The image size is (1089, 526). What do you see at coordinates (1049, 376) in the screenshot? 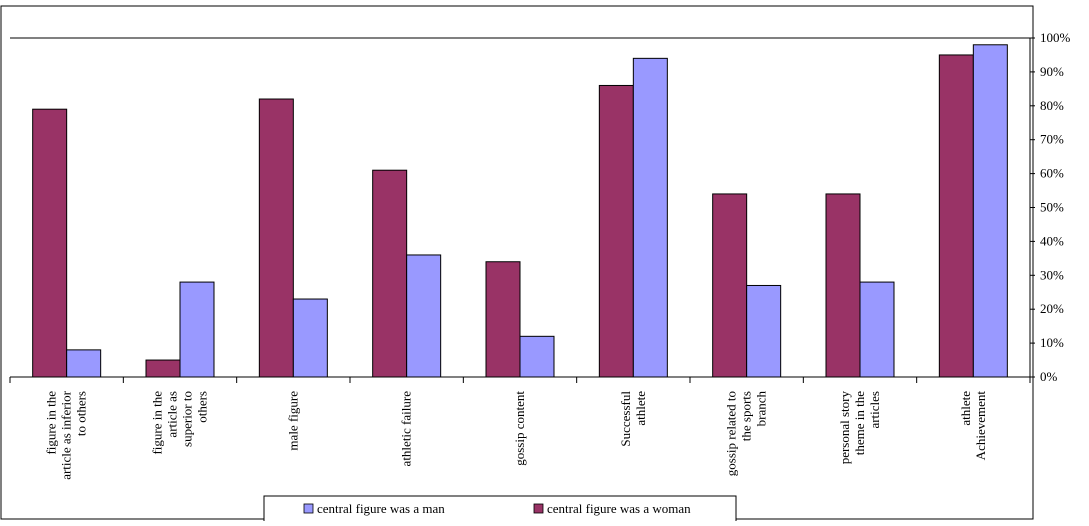
I see `y-tick-label: 0%` at bounding box center [1049, 376].